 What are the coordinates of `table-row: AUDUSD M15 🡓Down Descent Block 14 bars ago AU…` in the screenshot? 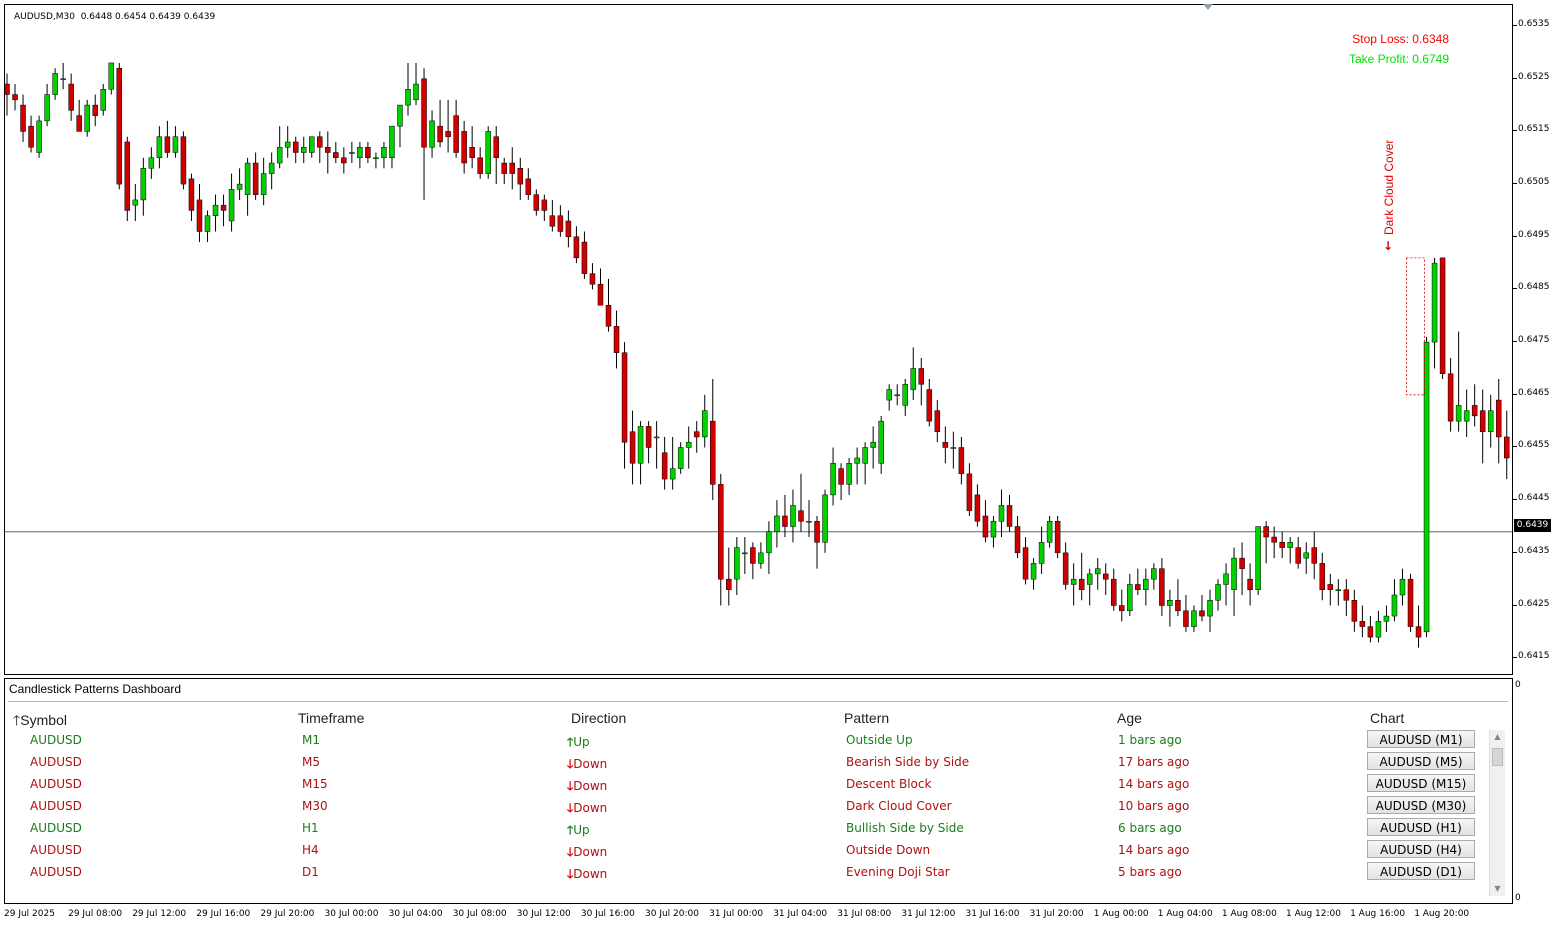 It's located at (748, 785).